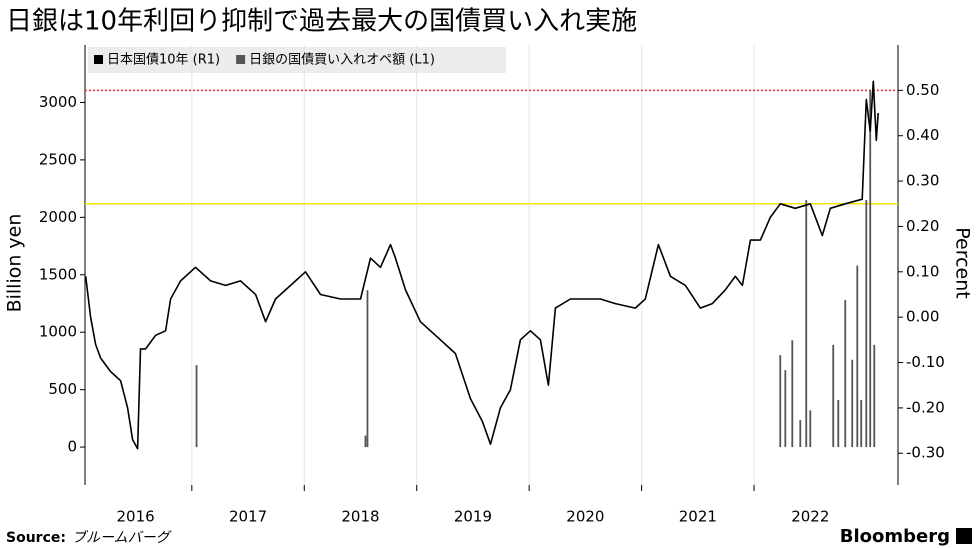 Image resolution: width=977 pixels, height=549 pixels. Describe the element at coordinates (342, 60) in the screenshot. I see `legend-label: 日銀の国債買い入れオペ額 (L1)` at that location.